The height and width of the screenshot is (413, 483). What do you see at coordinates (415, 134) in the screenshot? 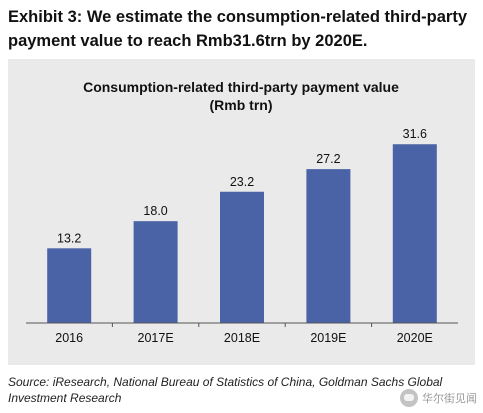
I see `value-label-2020e: 31.6` at bounding box center [415, 134].